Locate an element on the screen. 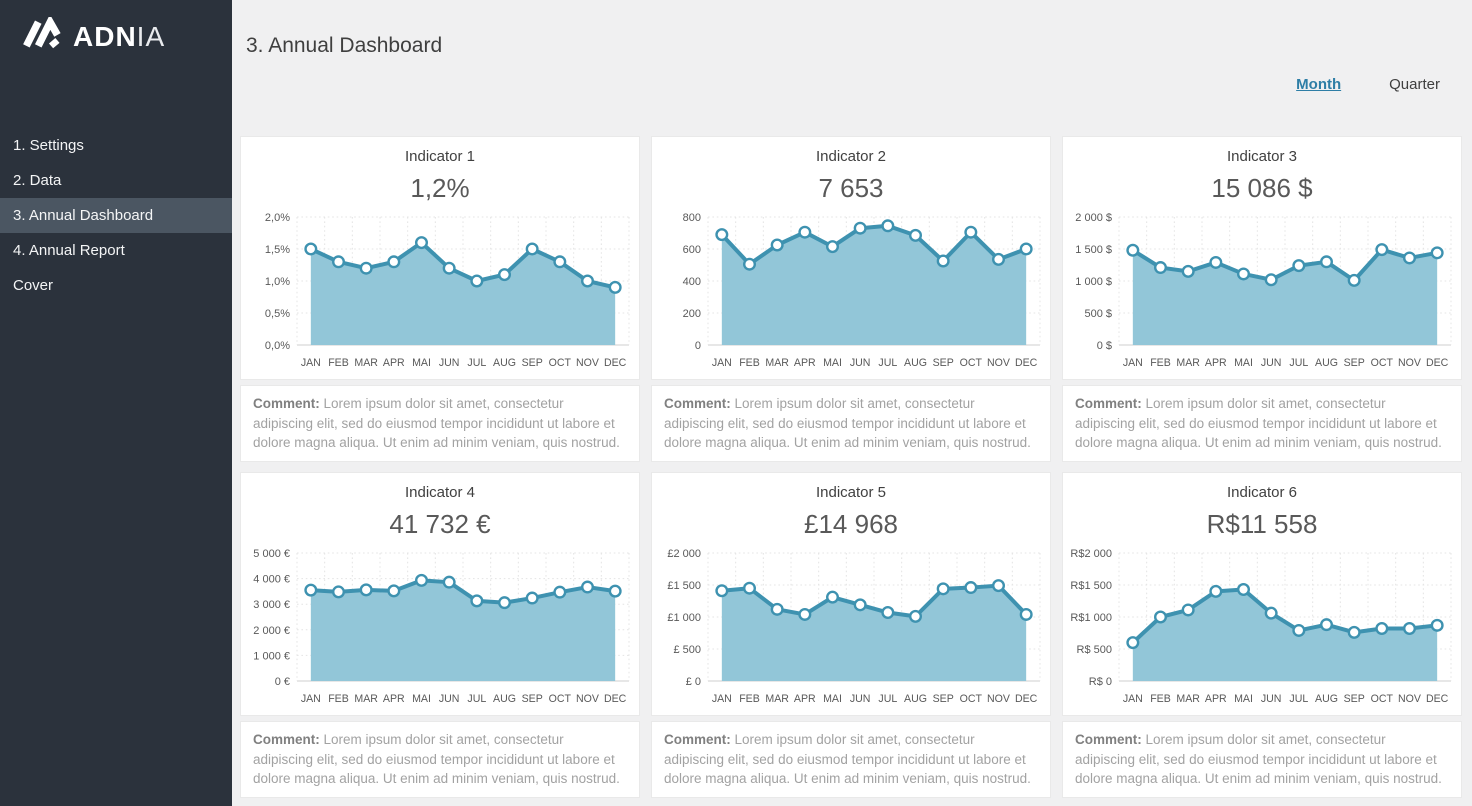 The width and height of the screenshot is (1472, 806). sidebar-item-3-annual-dashboard: 3. Annual Dashboard is located at coordinates (116, 215).